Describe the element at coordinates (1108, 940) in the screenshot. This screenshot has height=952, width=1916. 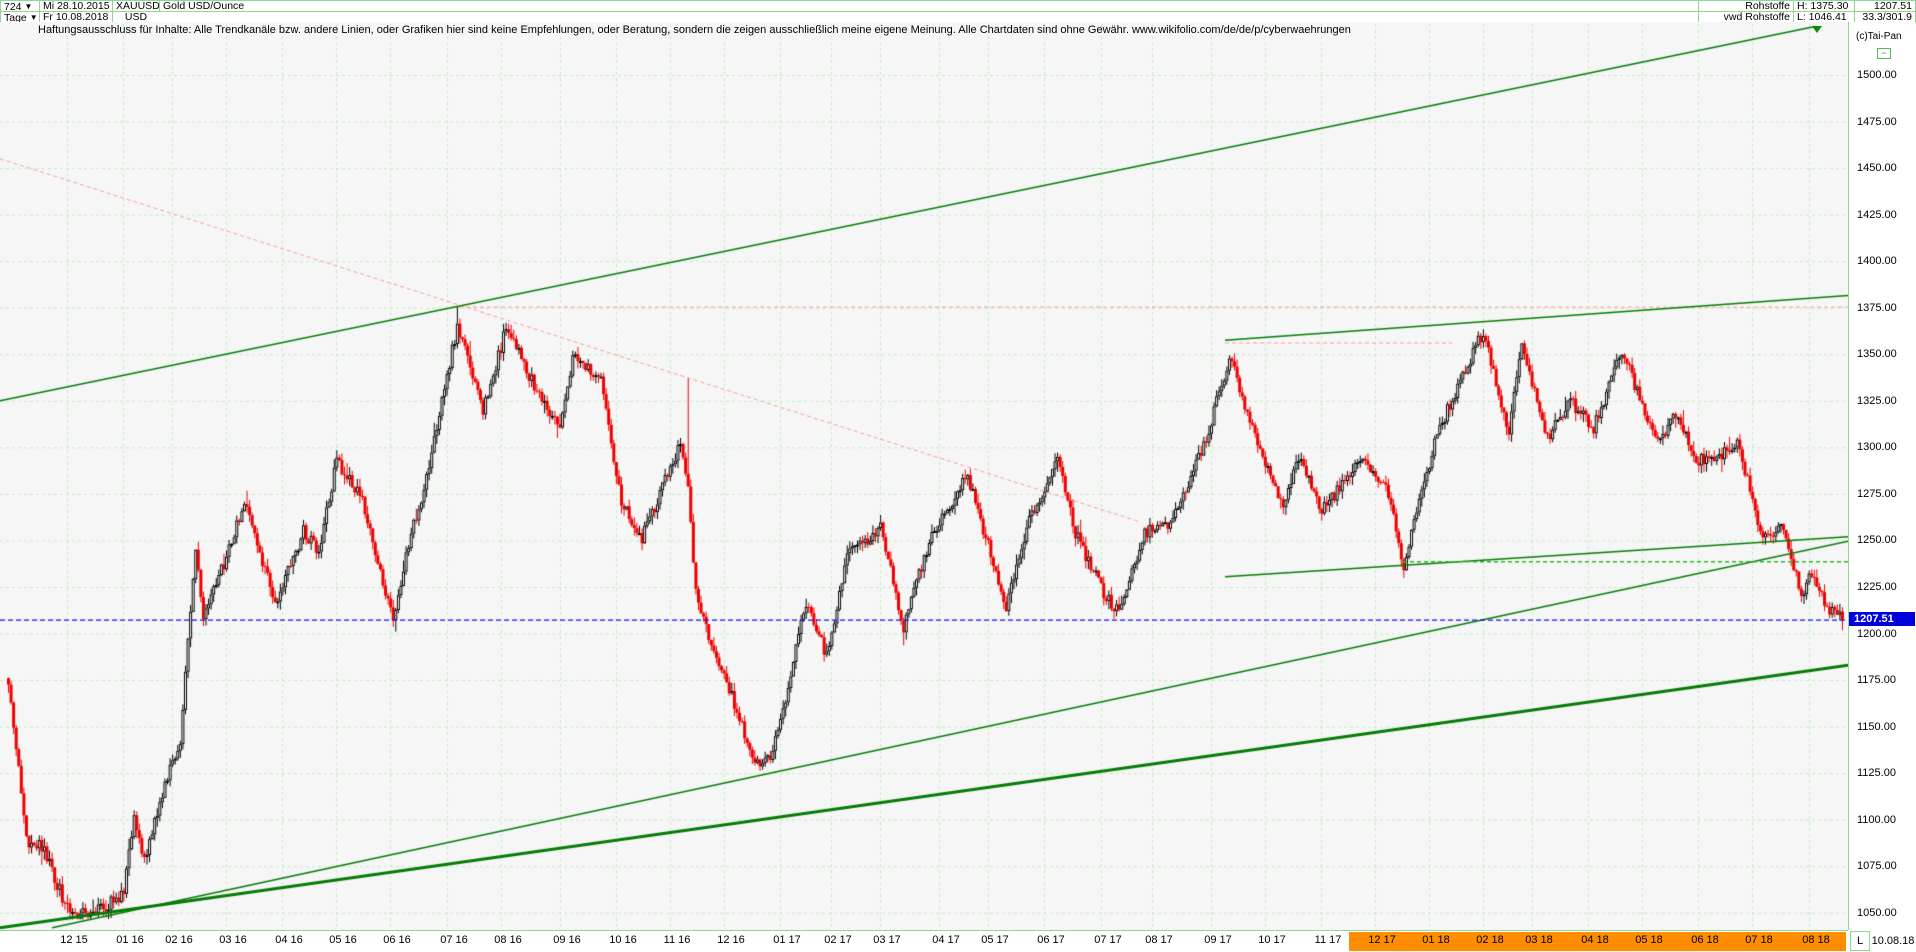
I see `x-axis-month-label: 07 17` at that location.